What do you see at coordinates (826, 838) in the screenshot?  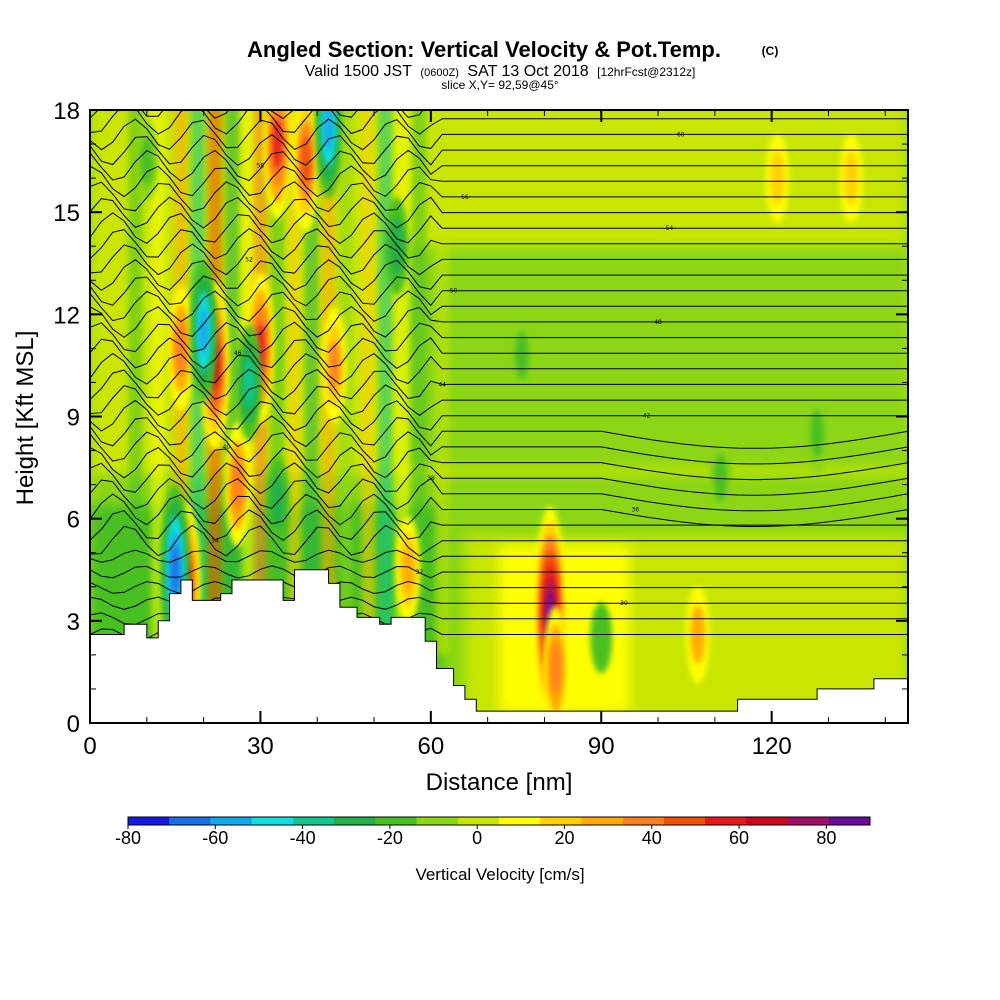 I see `colorbar-tick-label: 80` at bounding box center [826, 838].